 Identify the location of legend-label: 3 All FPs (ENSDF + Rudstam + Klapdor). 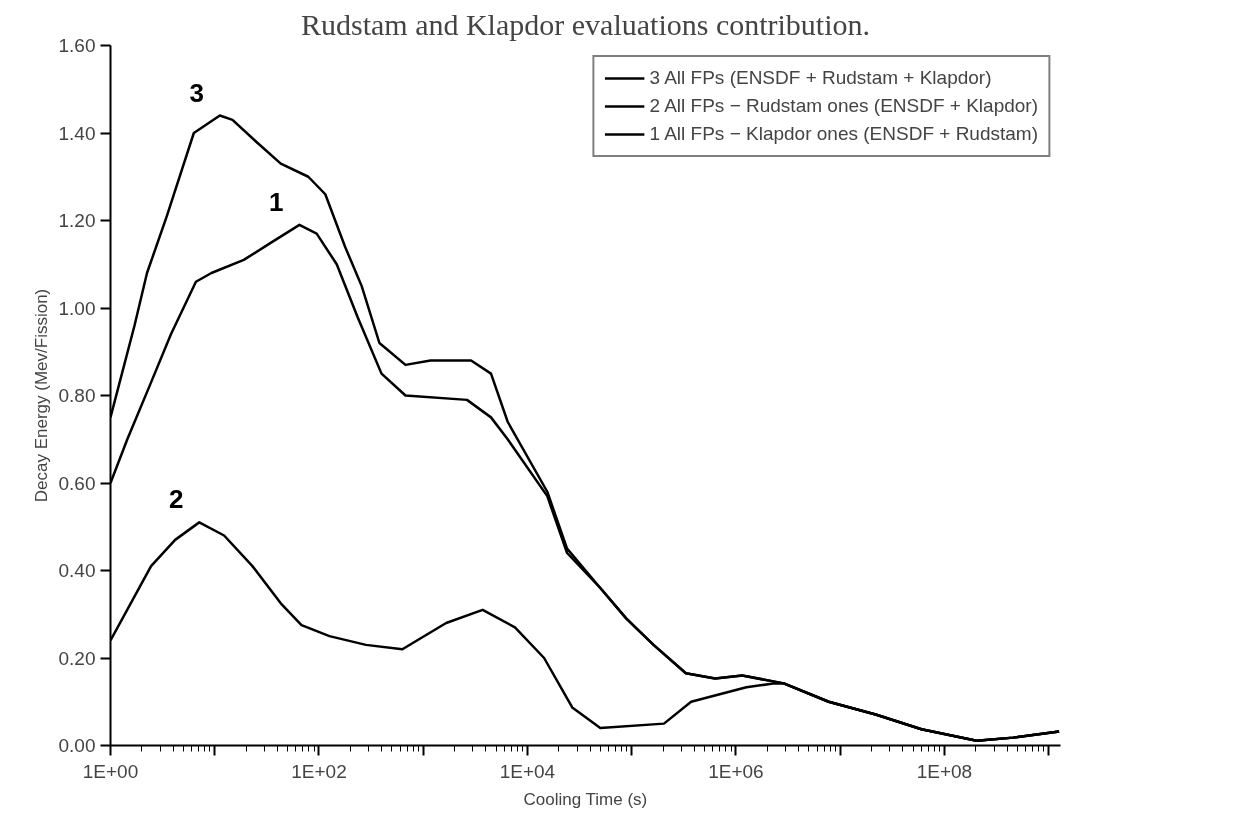
(820, 78).